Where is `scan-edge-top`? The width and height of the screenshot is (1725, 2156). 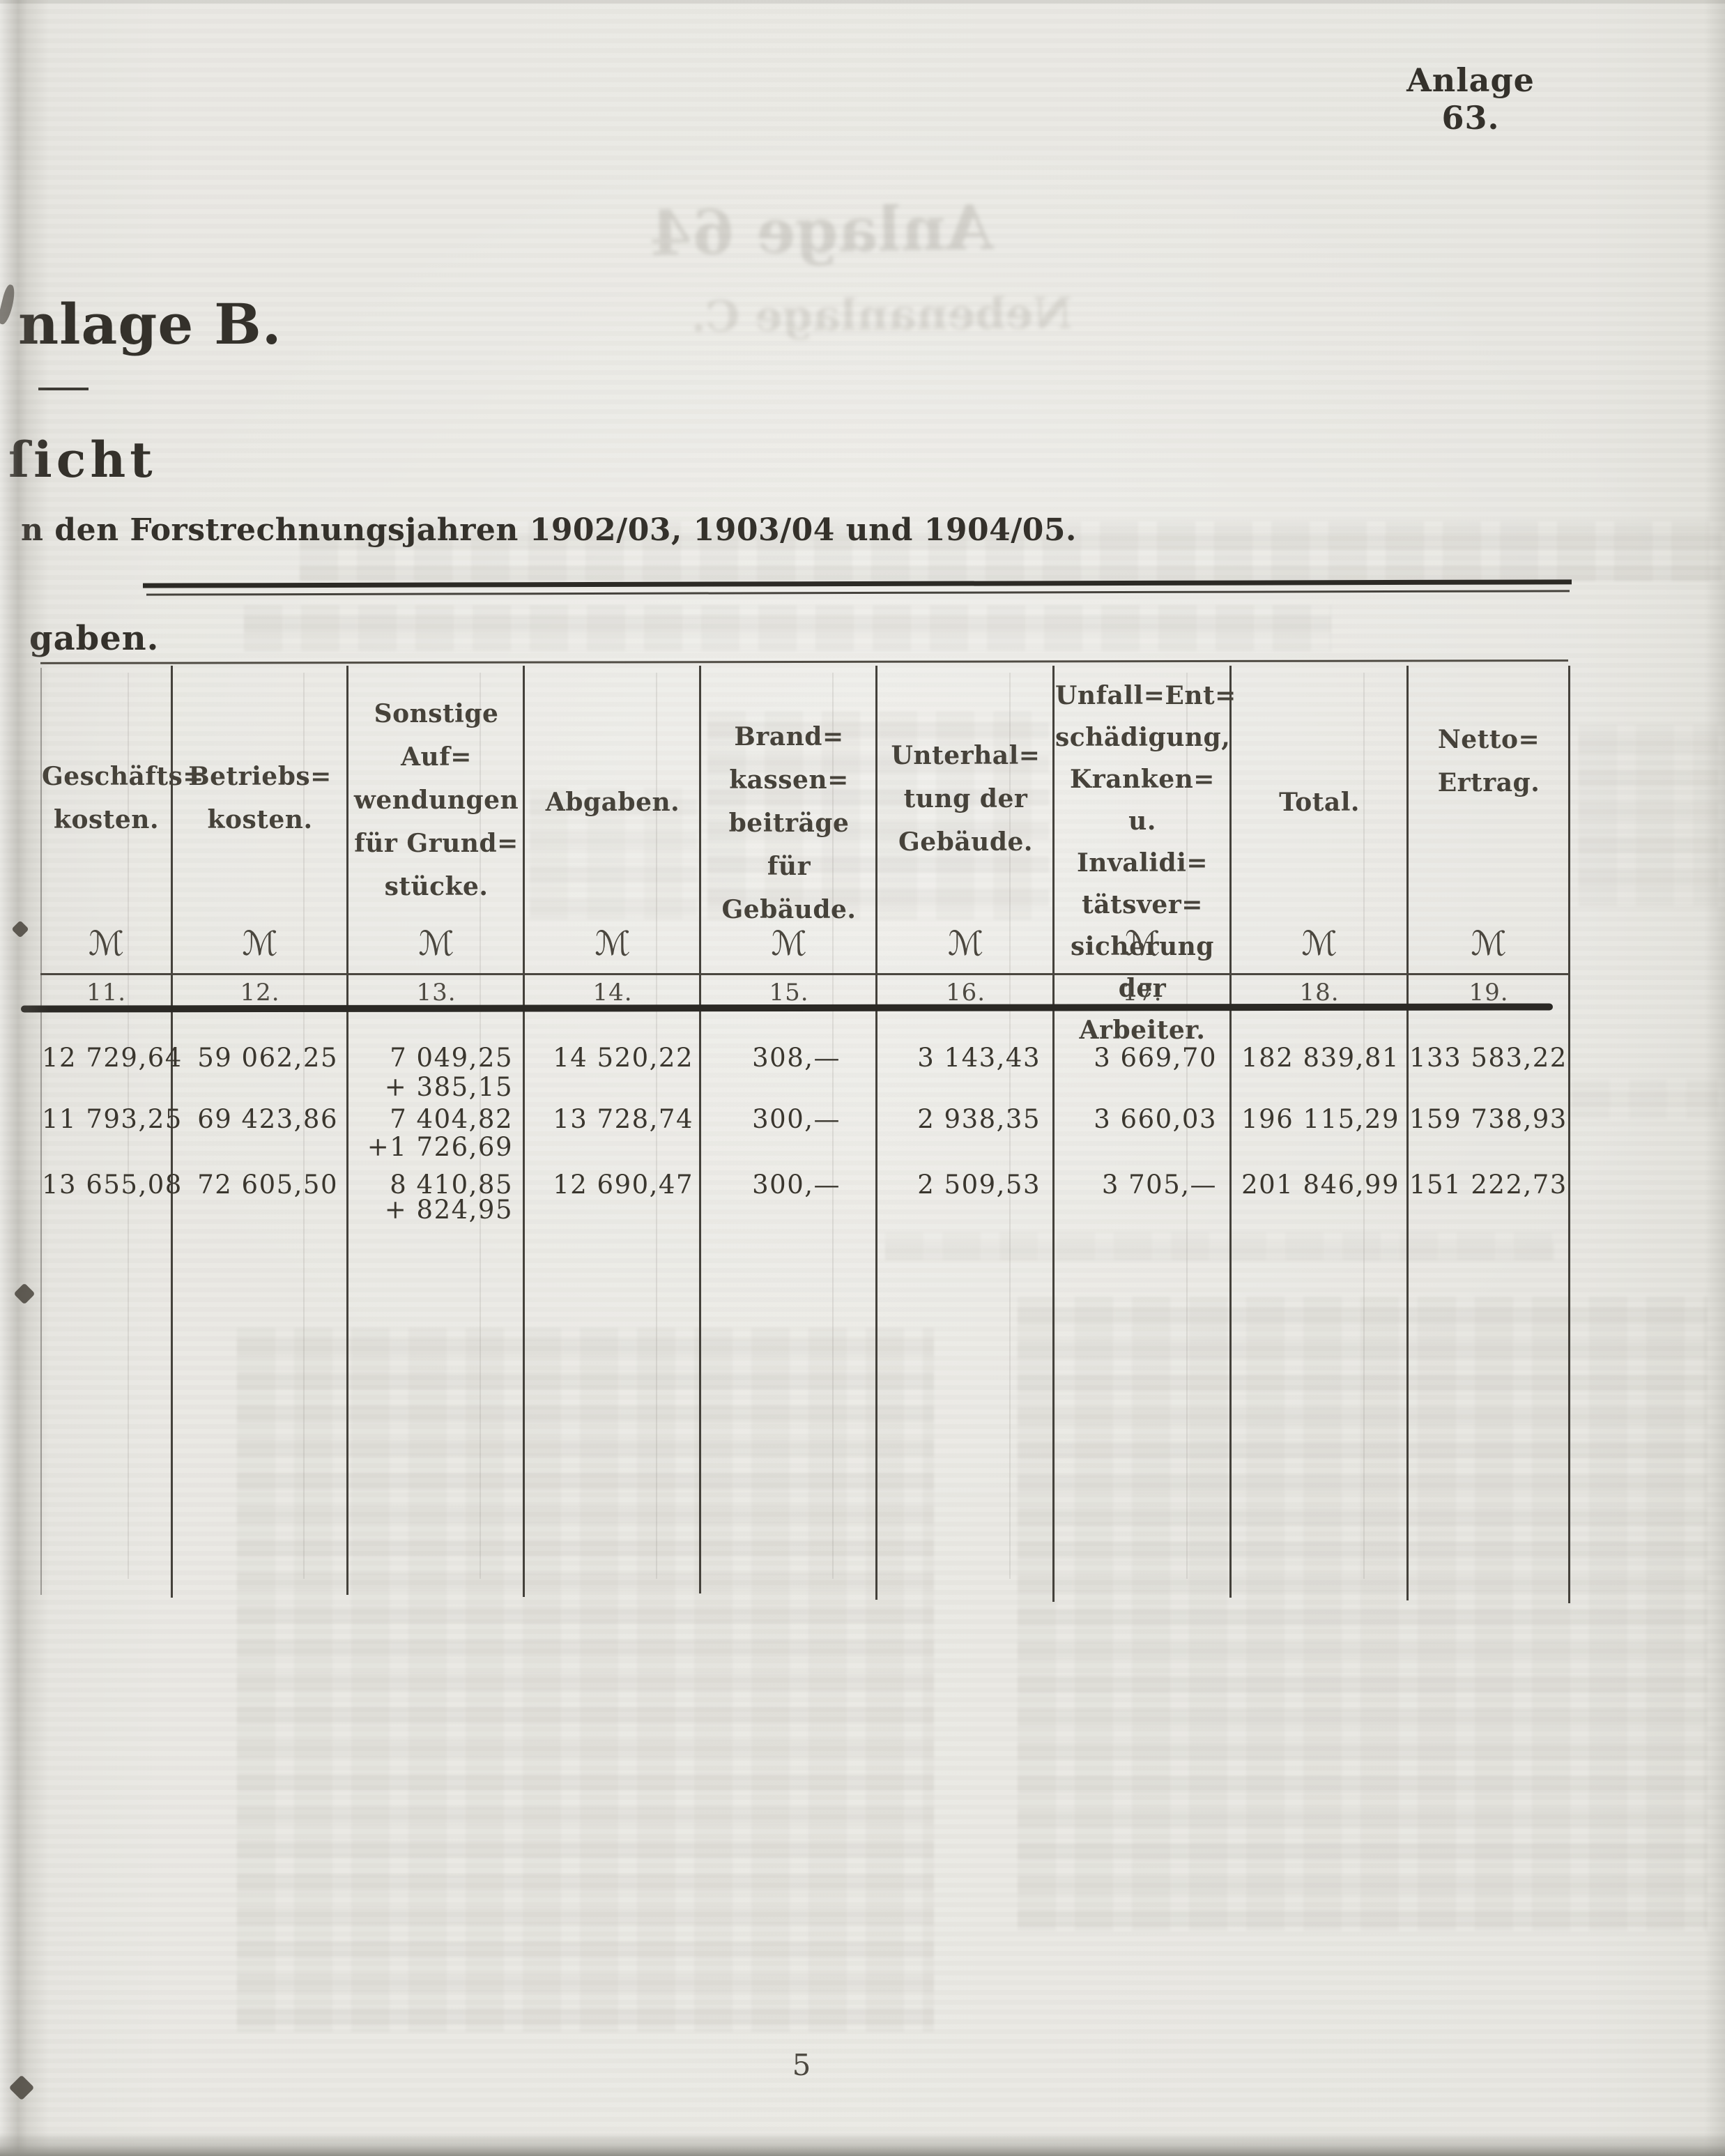
scan-edge-top is located at coordinates (863, 1).